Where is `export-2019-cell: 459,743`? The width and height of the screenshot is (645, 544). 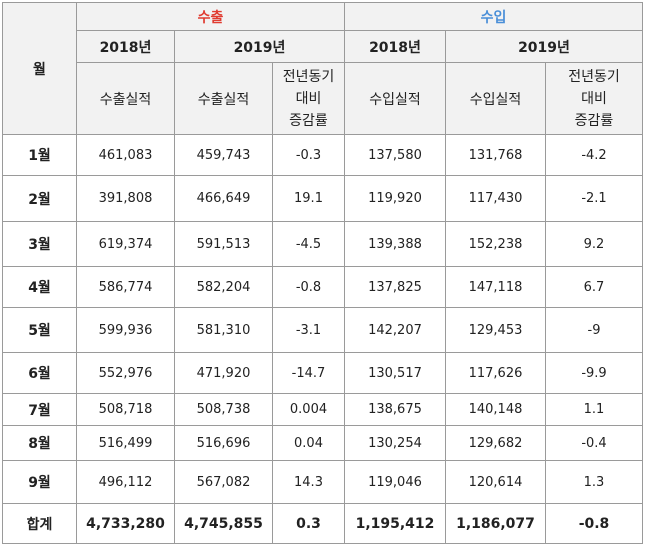
export-2019-cell: 459,743 is located at coordinates (223, 155).